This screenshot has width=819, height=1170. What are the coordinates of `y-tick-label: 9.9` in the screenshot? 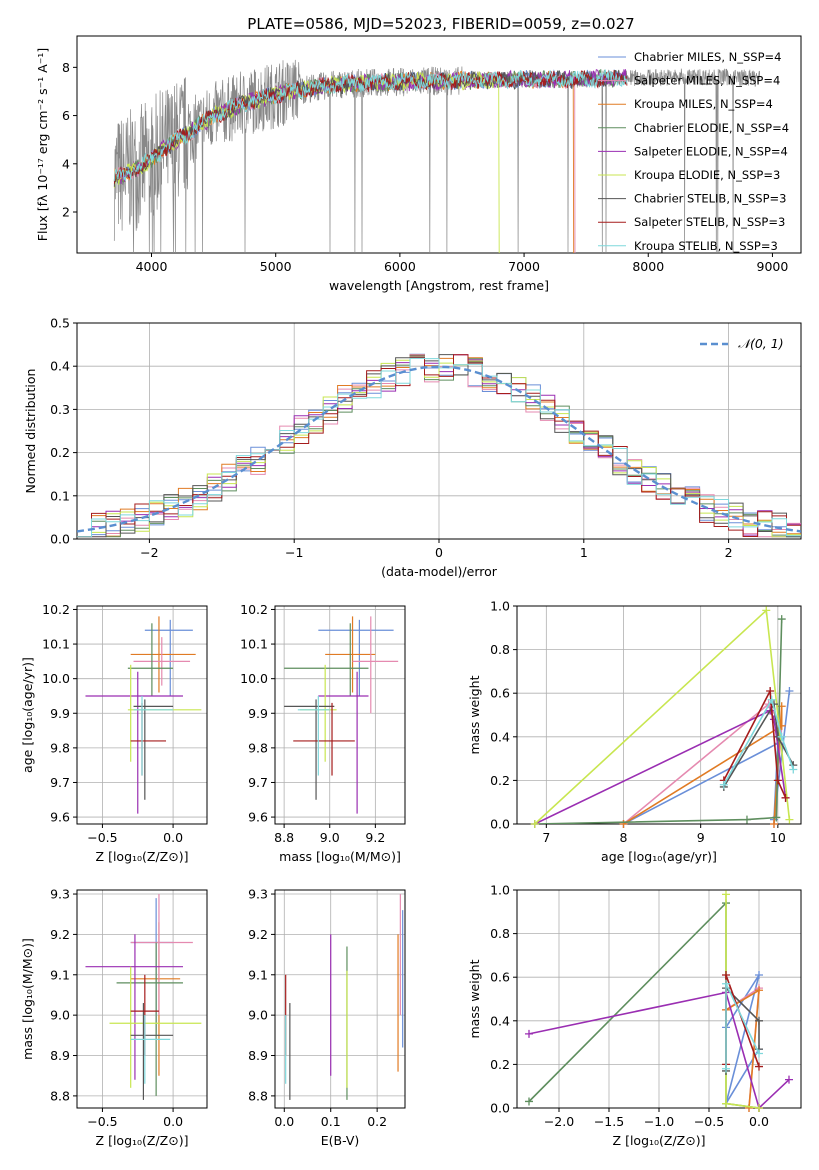 It's located at (60, 713).